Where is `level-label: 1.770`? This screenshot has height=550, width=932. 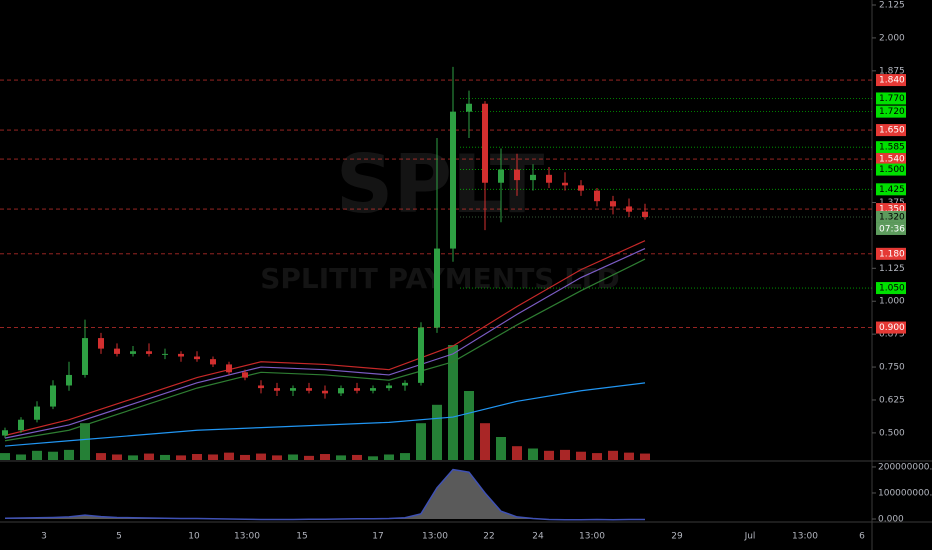 level-label: 1.770 is located at coordinates (892, 99).